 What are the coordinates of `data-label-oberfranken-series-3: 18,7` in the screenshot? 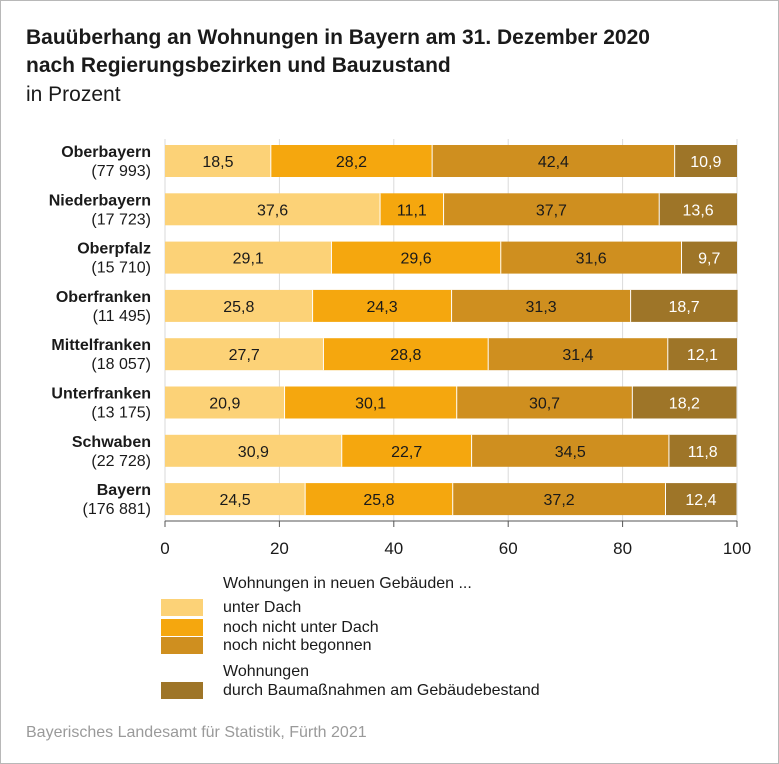 It's located at (684, 307).